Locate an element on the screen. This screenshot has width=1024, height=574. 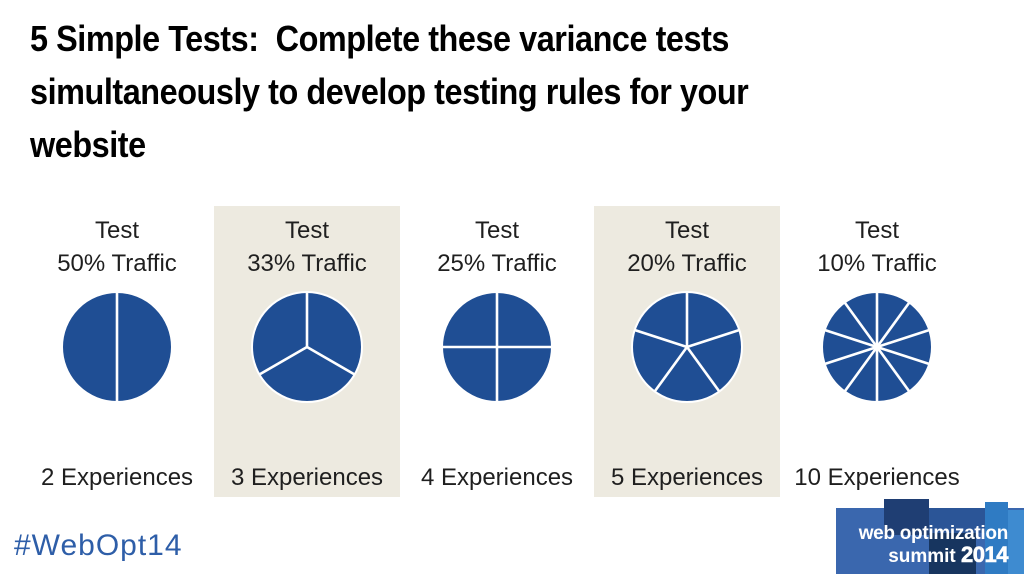
header-line2: 33% Traffic is located at coordinates (307, 263).